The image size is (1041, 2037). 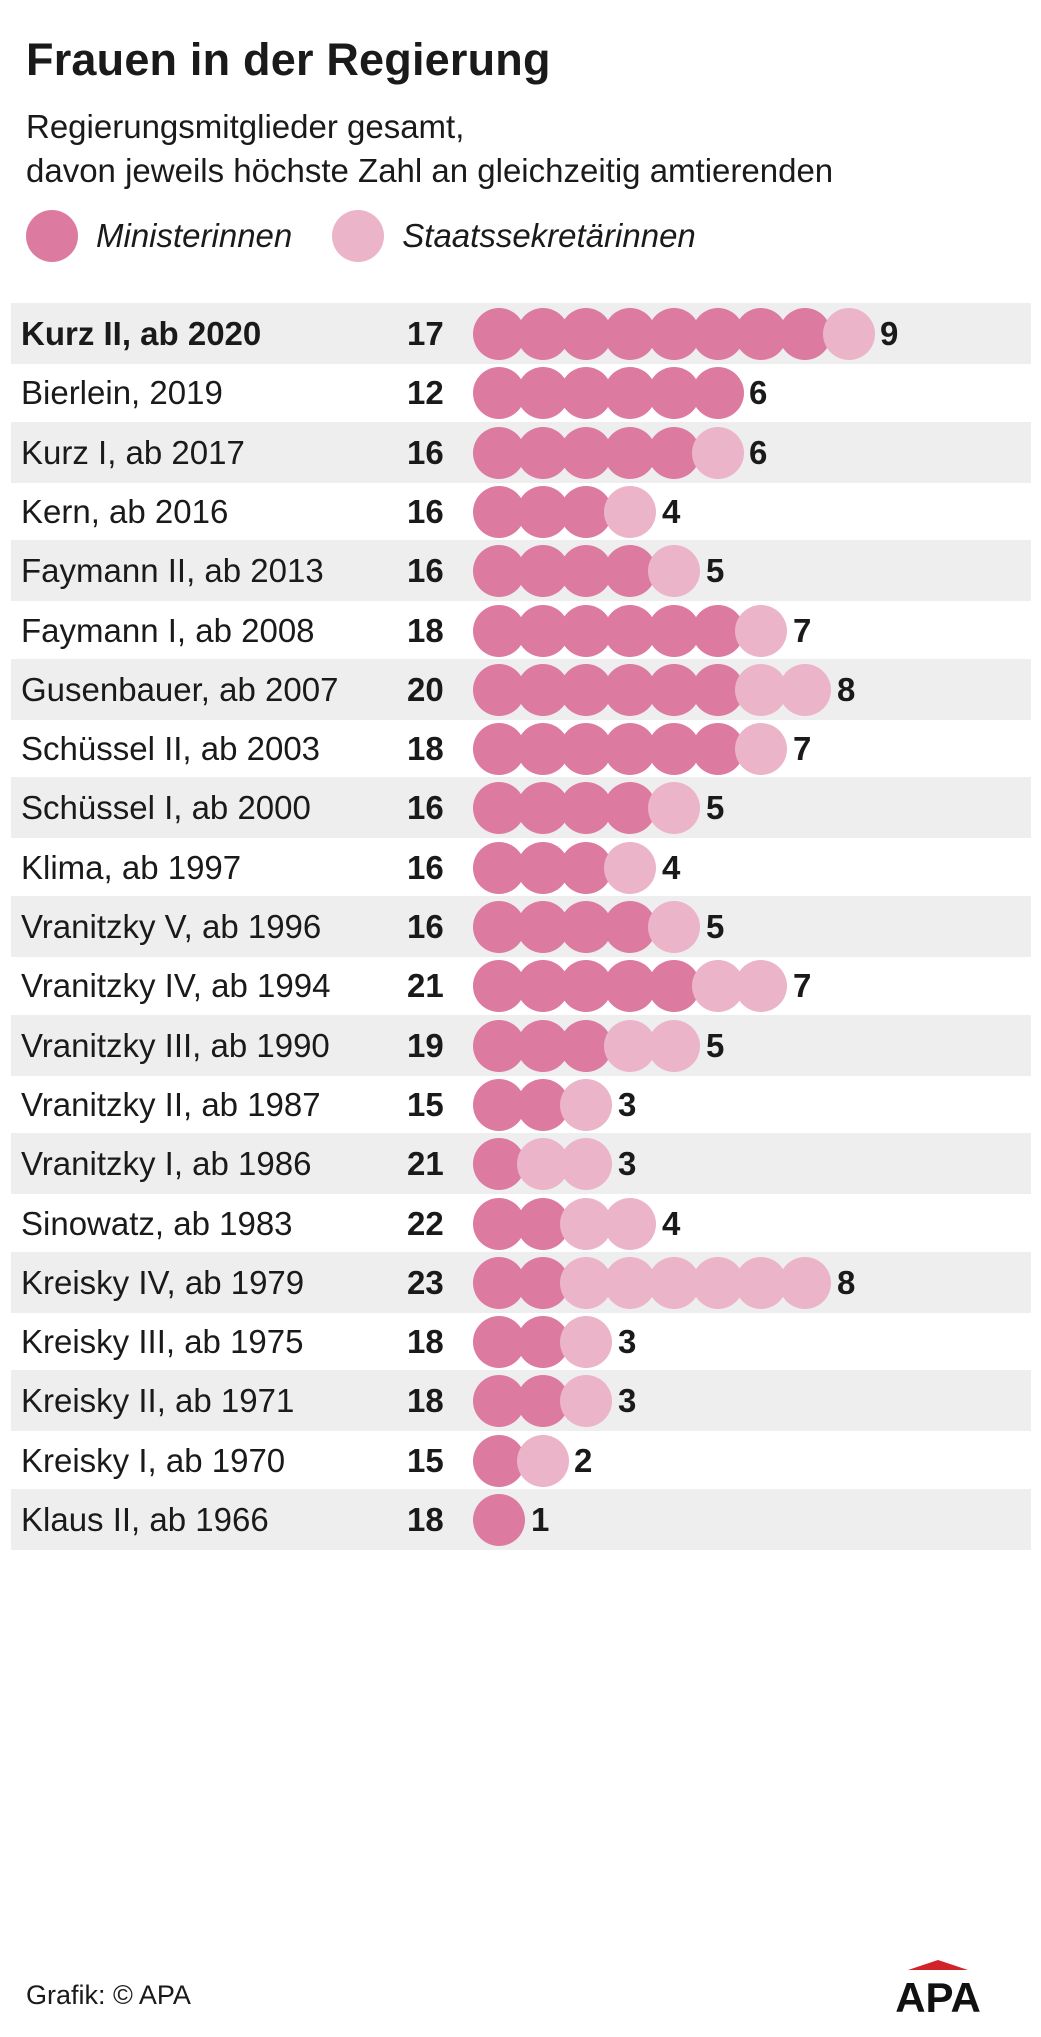 What do you see at coordinates (358, 236) in the screenshot?
I see `legend-secretaries-dot` at bounding box center [358, 236].